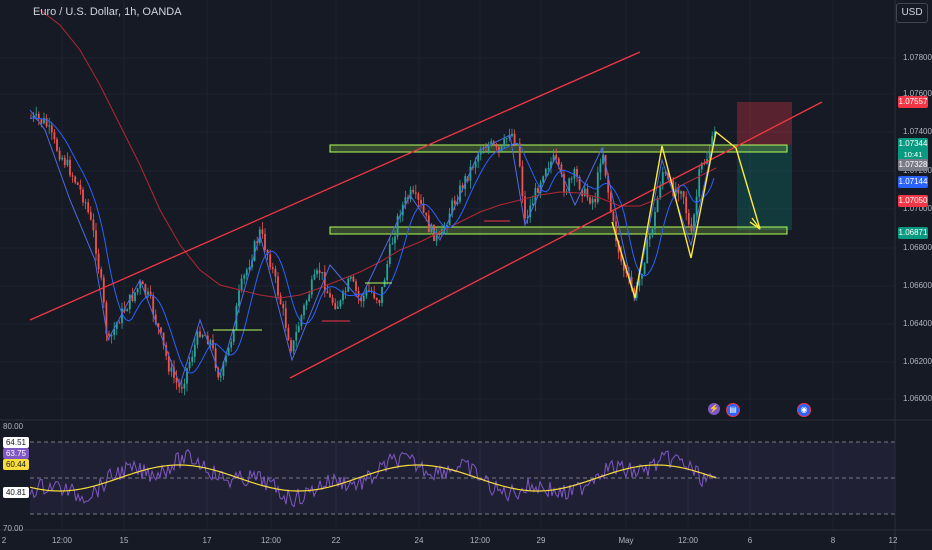 The width and height of the screenshot is (932, 550). I want to click on time-label: 29, so click(541, 540).